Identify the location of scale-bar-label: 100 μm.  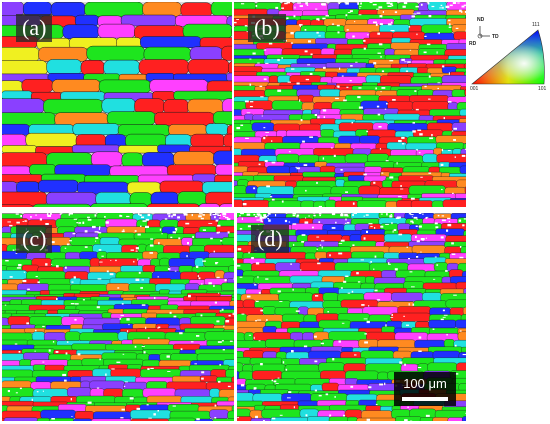
(425, 383).